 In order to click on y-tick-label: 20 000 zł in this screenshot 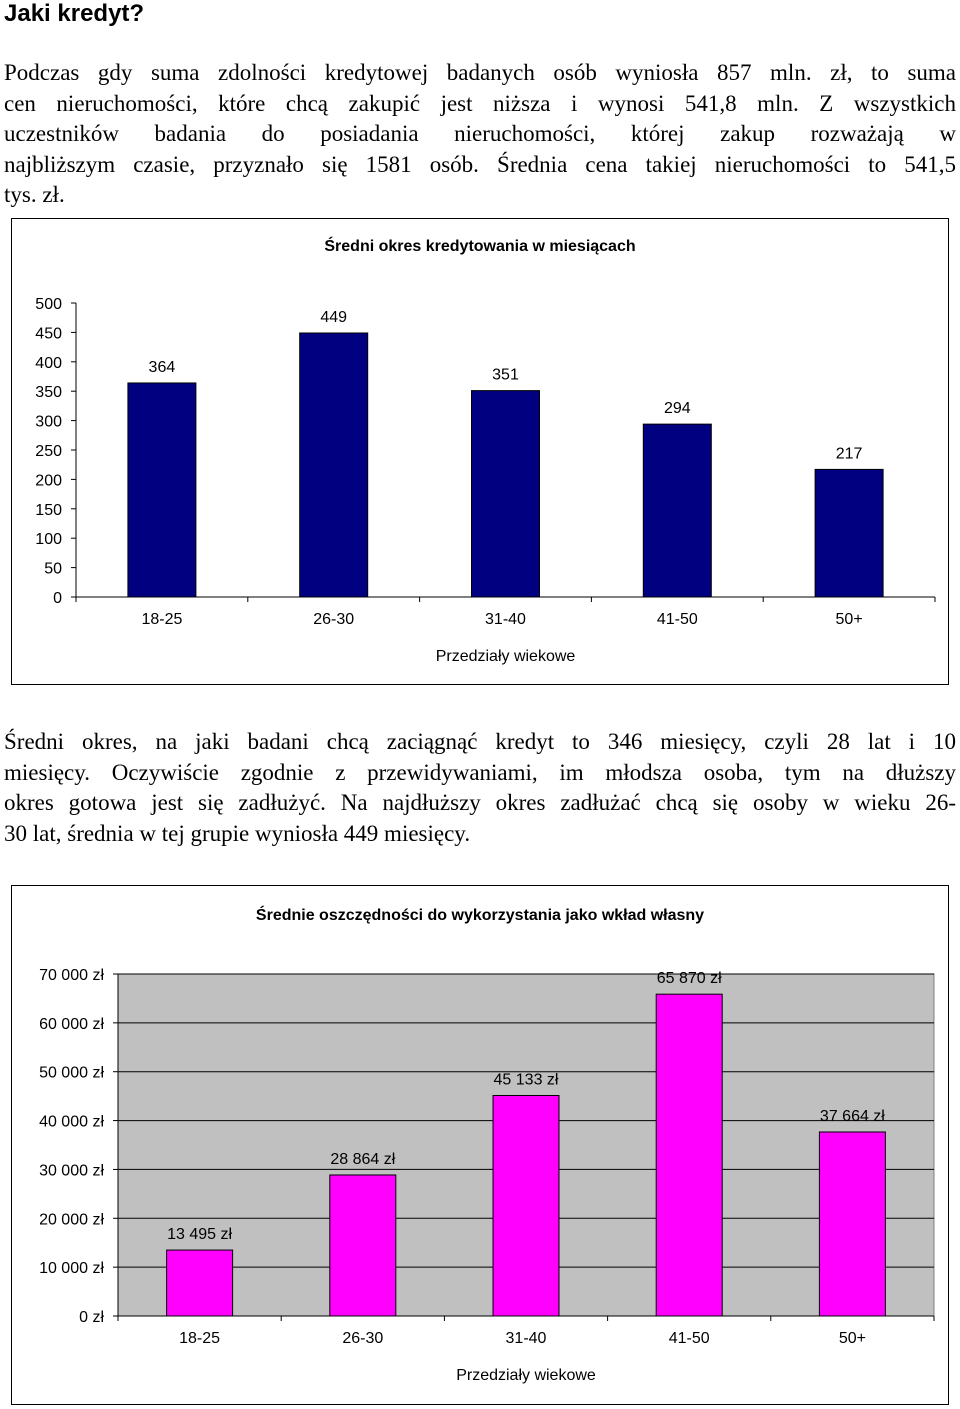, I will do `click(71, 1219)`.